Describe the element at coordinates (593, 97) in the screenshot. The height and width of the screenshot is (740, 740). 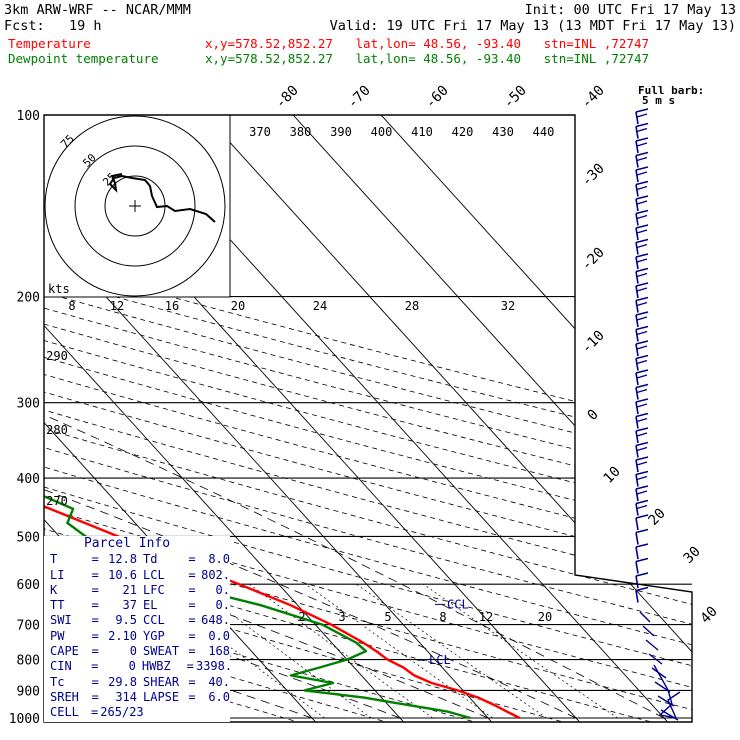
I see `isotherm-label: -40` at that location.